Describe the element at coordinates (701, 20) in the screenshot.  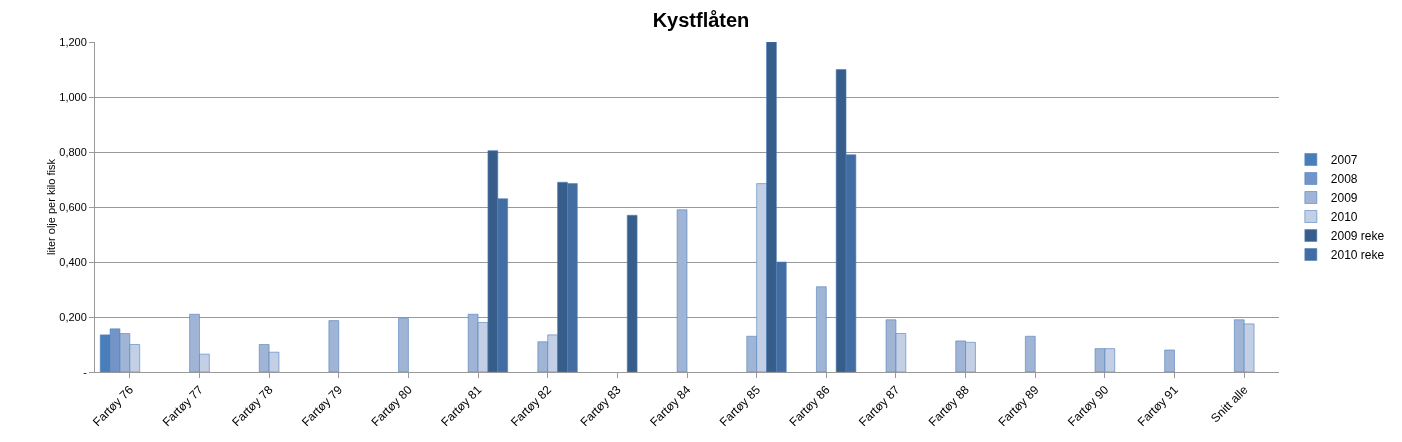
I see `chart-title: Kystflåten` at that location.